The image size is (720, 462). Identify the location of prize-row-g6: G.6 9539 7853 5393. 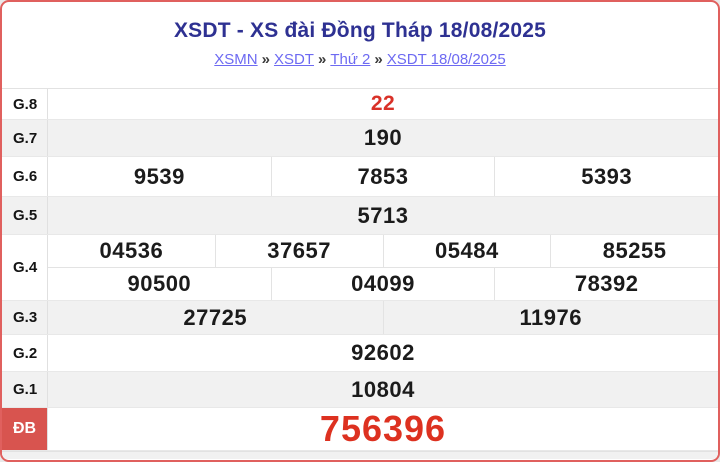
(360, 177).